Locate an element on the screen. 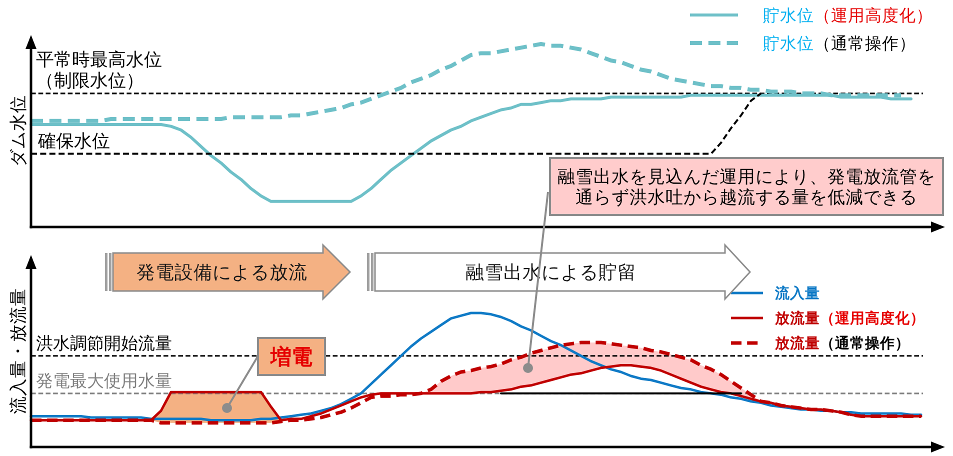 The image size is (953, 456). legend-label: 流入量 is located at coordinates (797, 293).